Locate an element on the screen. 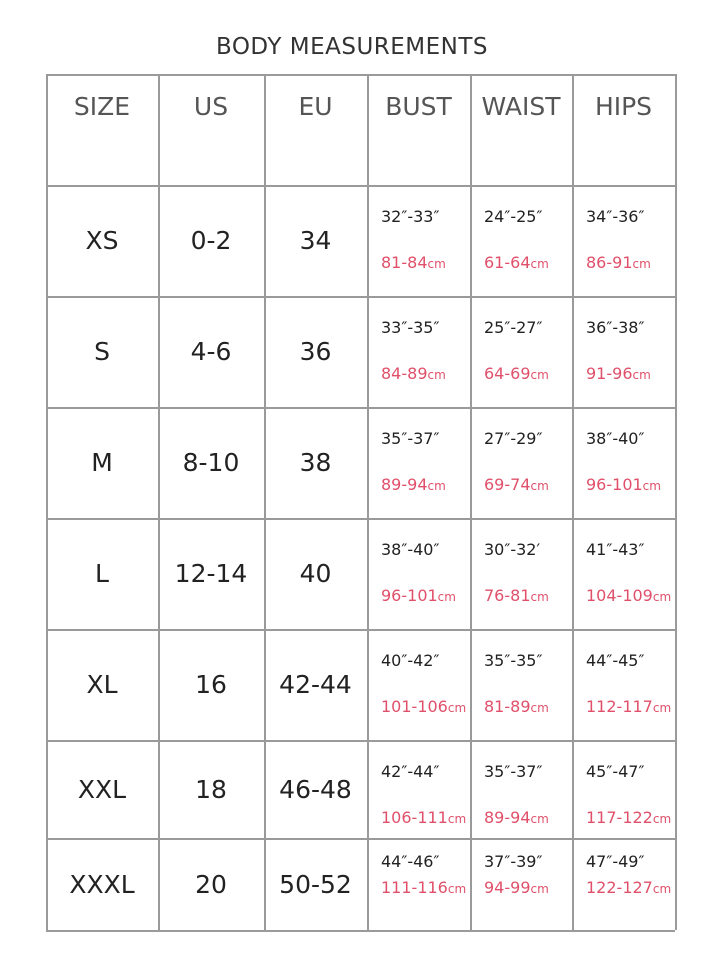 The height and width of the screenshot is (960, 720). cm-value: 69-74 is located at coordinates (507, 484).